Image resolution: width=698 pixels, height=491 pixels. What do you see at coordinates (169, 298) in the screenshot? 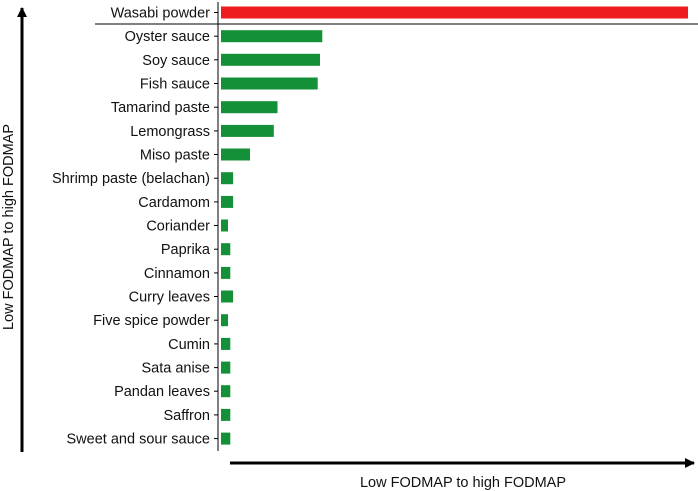
I see `category-label: Curry leaves` at bounding box center [169, 298].